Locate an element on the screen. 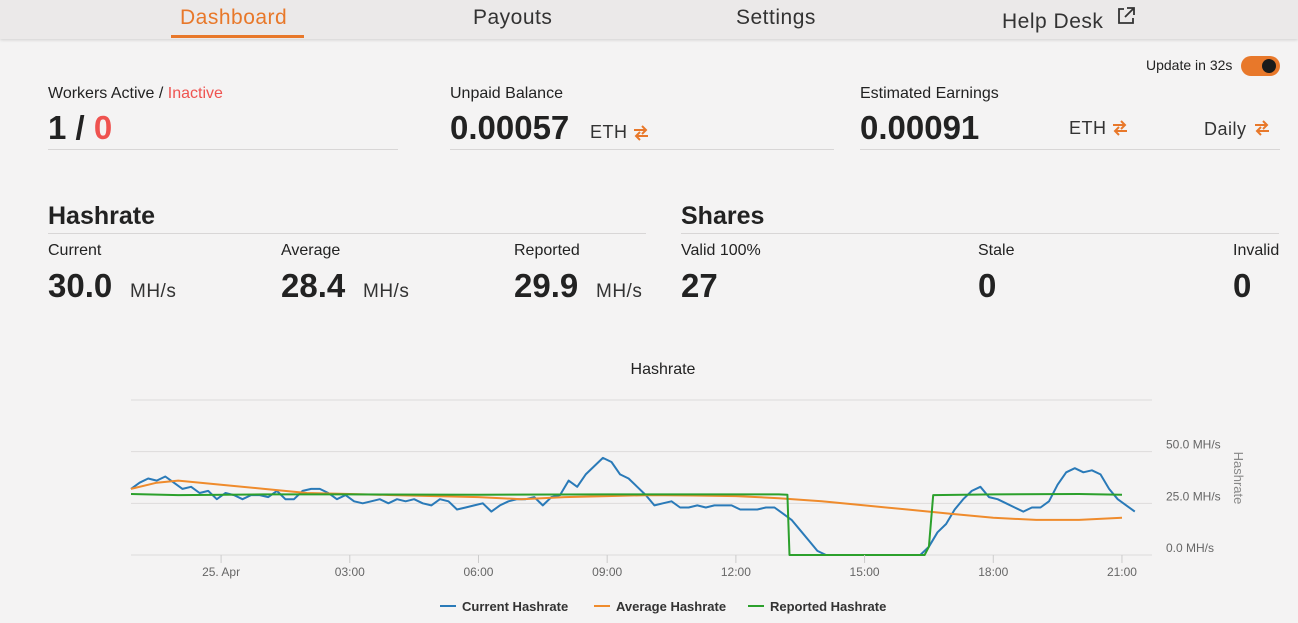 Image resolution: width=1298 pixels, height=623 pixels. nav-active-indicator is located at coordinates (237, 36).